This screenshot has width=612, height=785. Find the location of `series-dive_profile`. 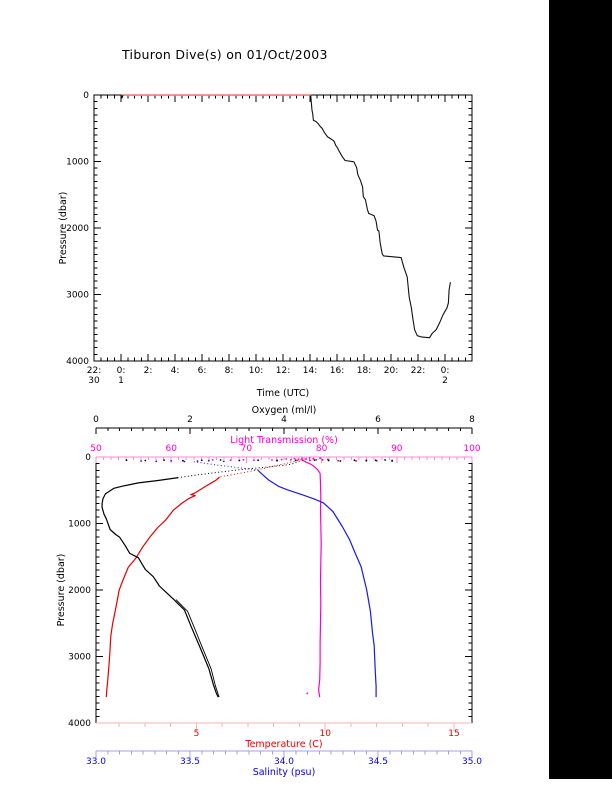

series-dive_profile is located at coordinates (380, 217).